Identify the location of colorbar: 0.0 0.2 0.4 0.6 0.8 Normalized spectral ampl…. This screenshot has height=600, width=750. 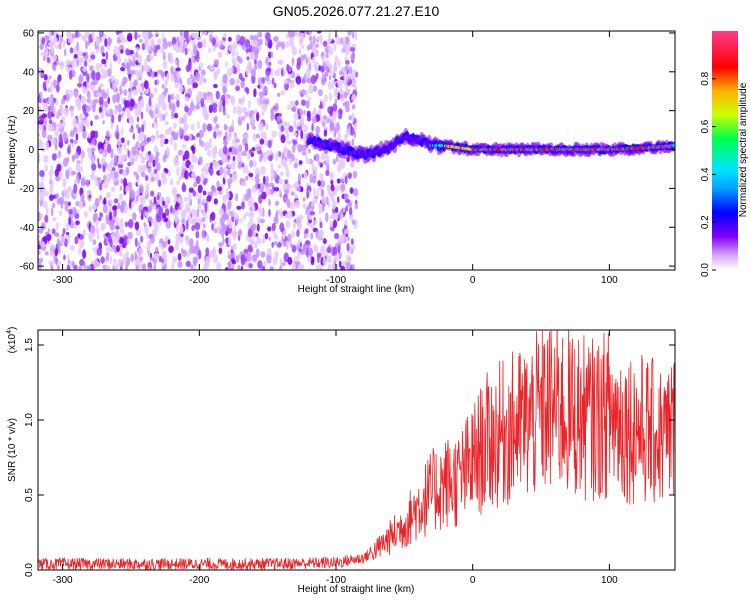
(724, 154).